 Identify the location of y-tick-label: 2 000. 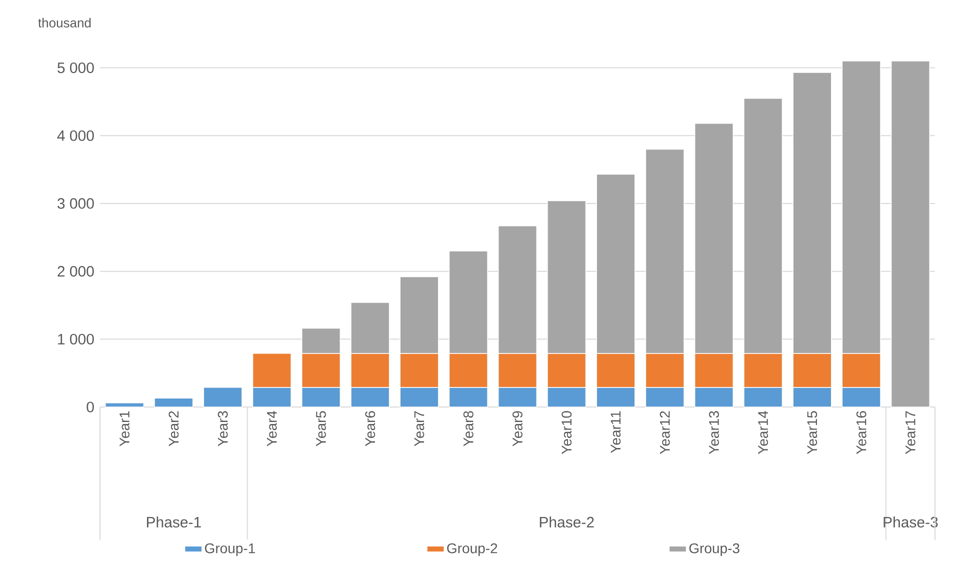
(76, 271).